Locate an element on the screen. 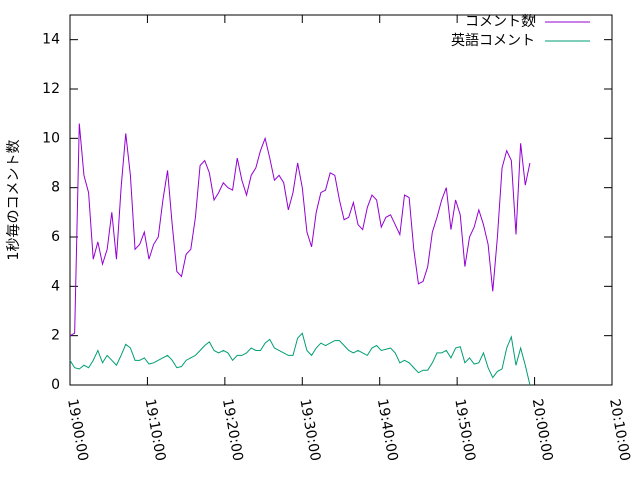  x-tick-label: 20:00:00 is located at coordinates (542, 430).